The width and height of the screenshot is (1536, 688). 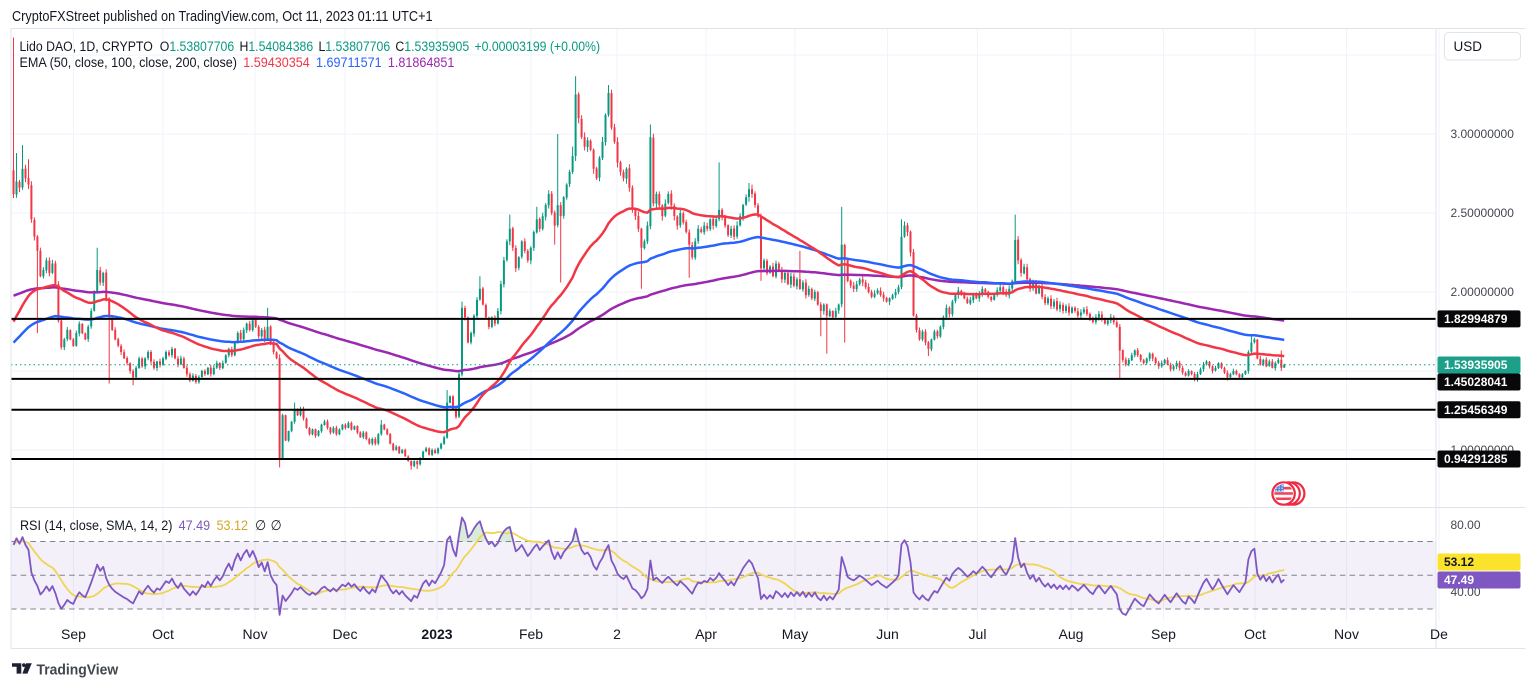 What do you see at coordinates (1459, 562) in the screenshot?
I see `svg-text: 53.12` at bounding box center [1459, 562].